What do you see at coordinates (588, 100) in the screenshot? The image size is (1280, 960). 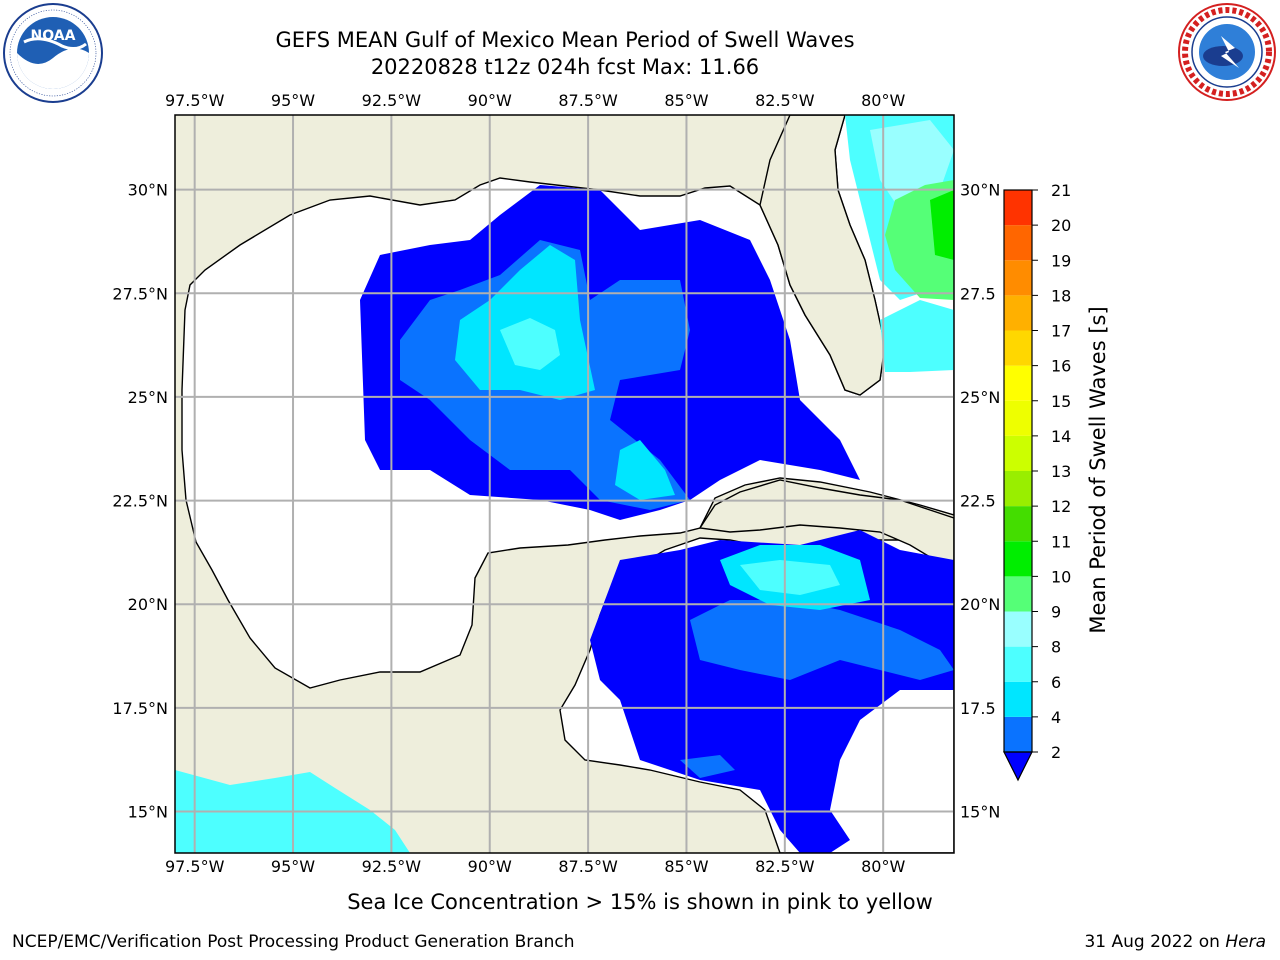 I see `lon-label-top: 87.5°W` at bounding box center [588, 100].